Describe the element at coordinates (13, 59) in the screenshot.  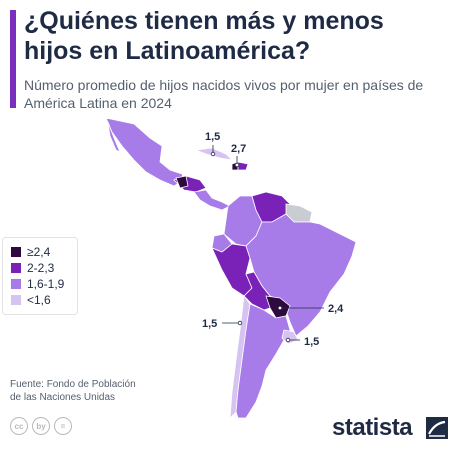
I see `accent-bar` at that location.